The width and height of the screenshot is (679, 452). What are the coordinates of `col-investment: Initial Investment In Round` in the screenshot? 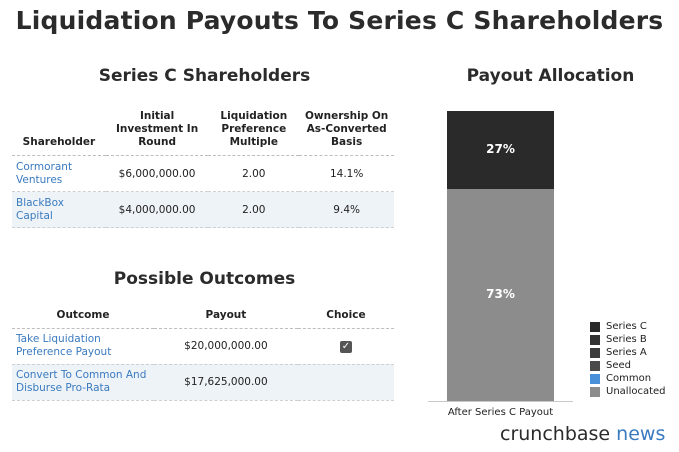 It's located at (157, 132).